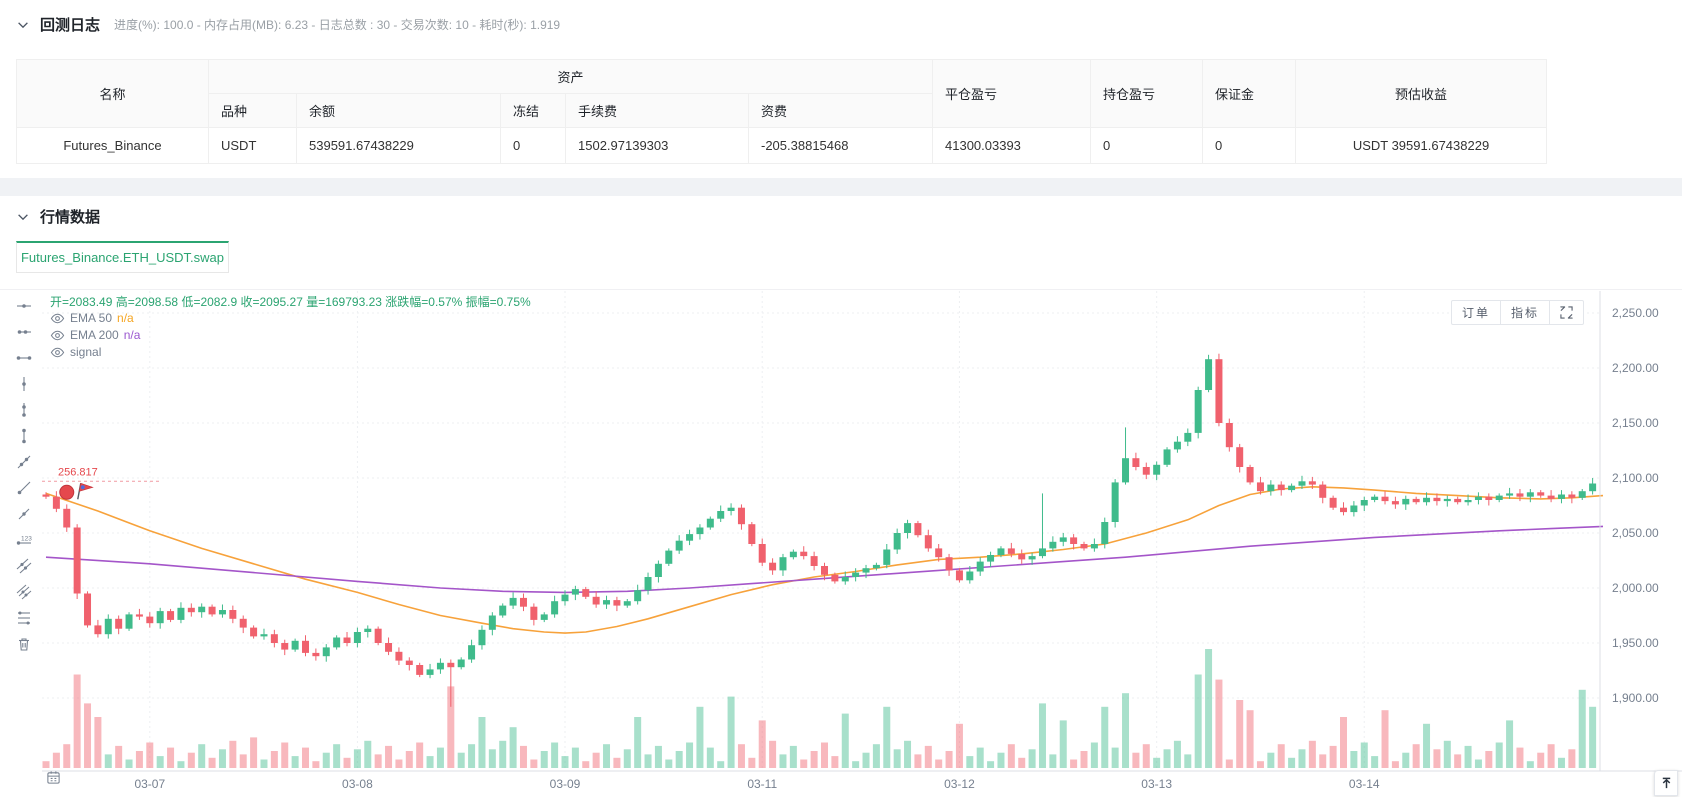  Describe the element at coordinates (762, 784) in the screenshot. I see `svg-text: 03-11` at that location.